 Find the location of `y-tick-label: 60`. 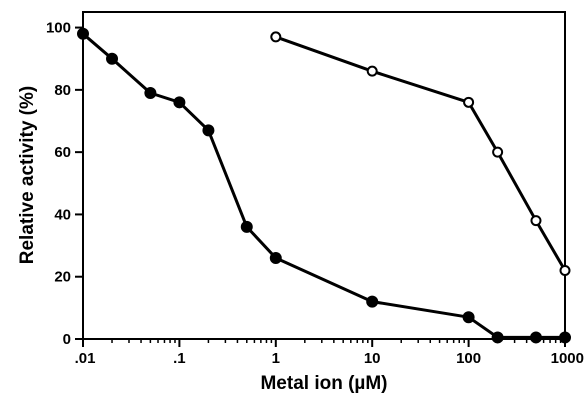

y-tick-label: 60 is located at coordinates (62, 152).